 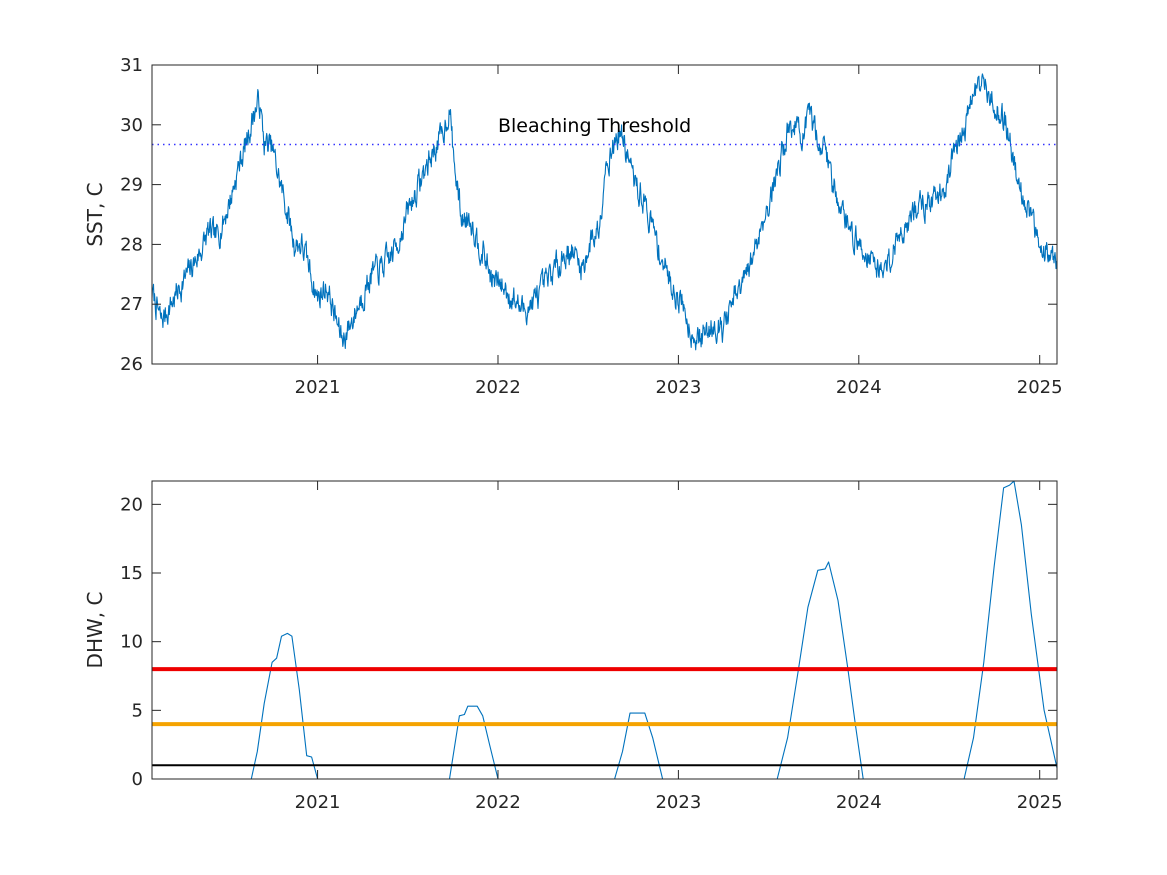 I want to click on y-tick-label: 31, so click(x=131, y=65).